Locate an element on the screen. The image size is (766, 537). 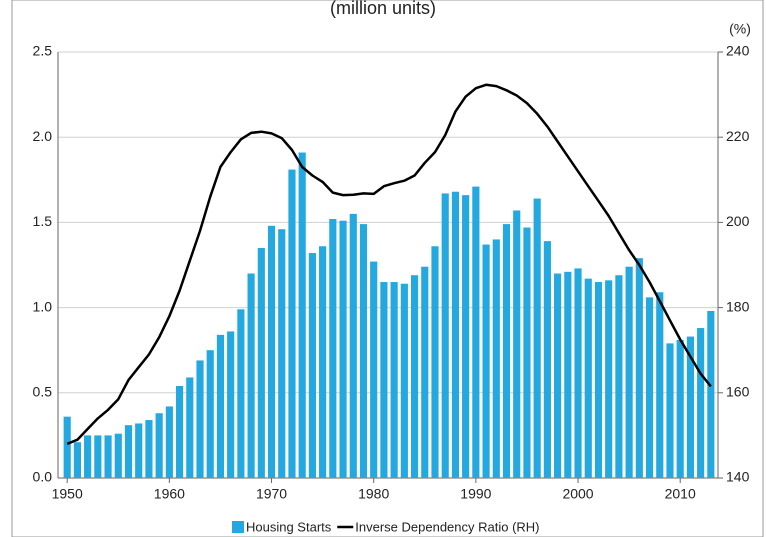
y2-tick-label: 240 is located at coordinates (738, 51).